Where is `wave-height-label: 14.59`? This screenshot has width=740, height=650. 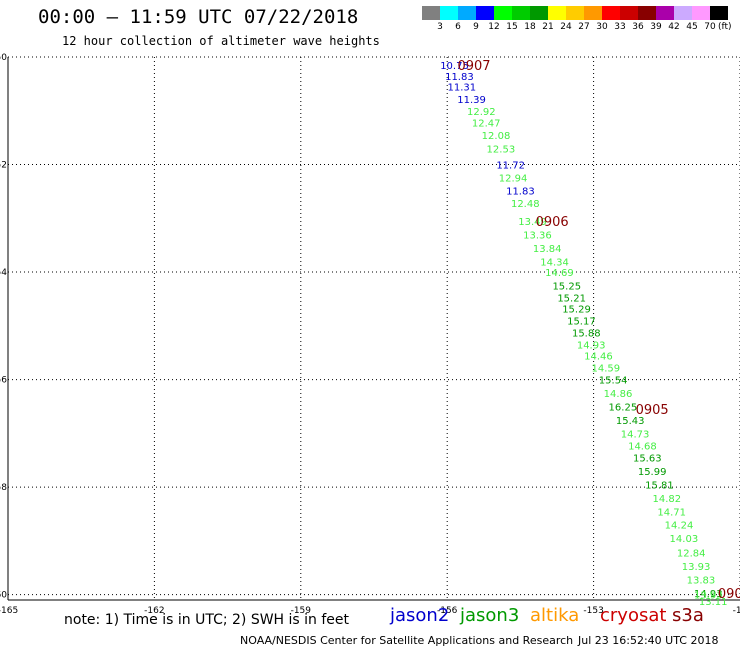 wave-height-label: 14.59 is located at coordinates (605, 369).